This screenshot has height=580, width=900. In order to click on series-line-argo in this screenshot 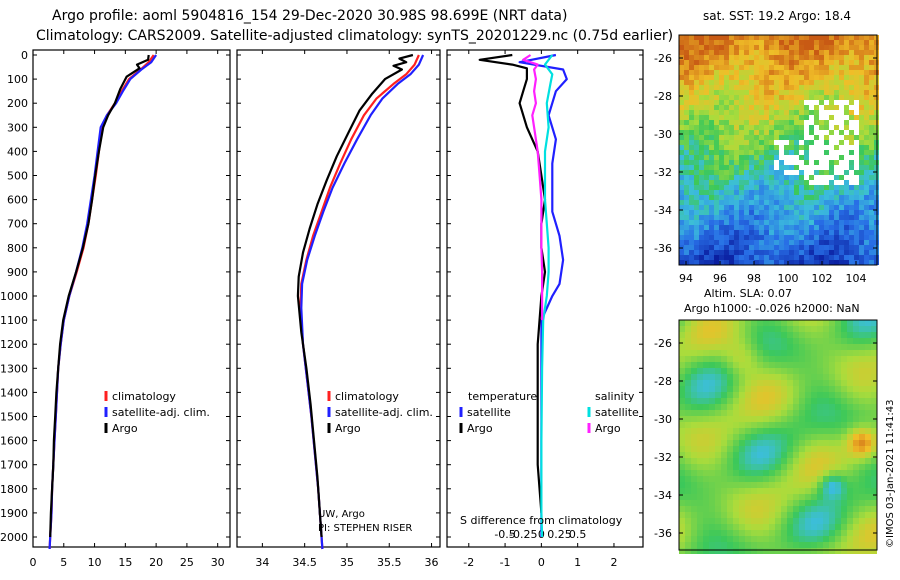, I will do `click(355, 295)`.